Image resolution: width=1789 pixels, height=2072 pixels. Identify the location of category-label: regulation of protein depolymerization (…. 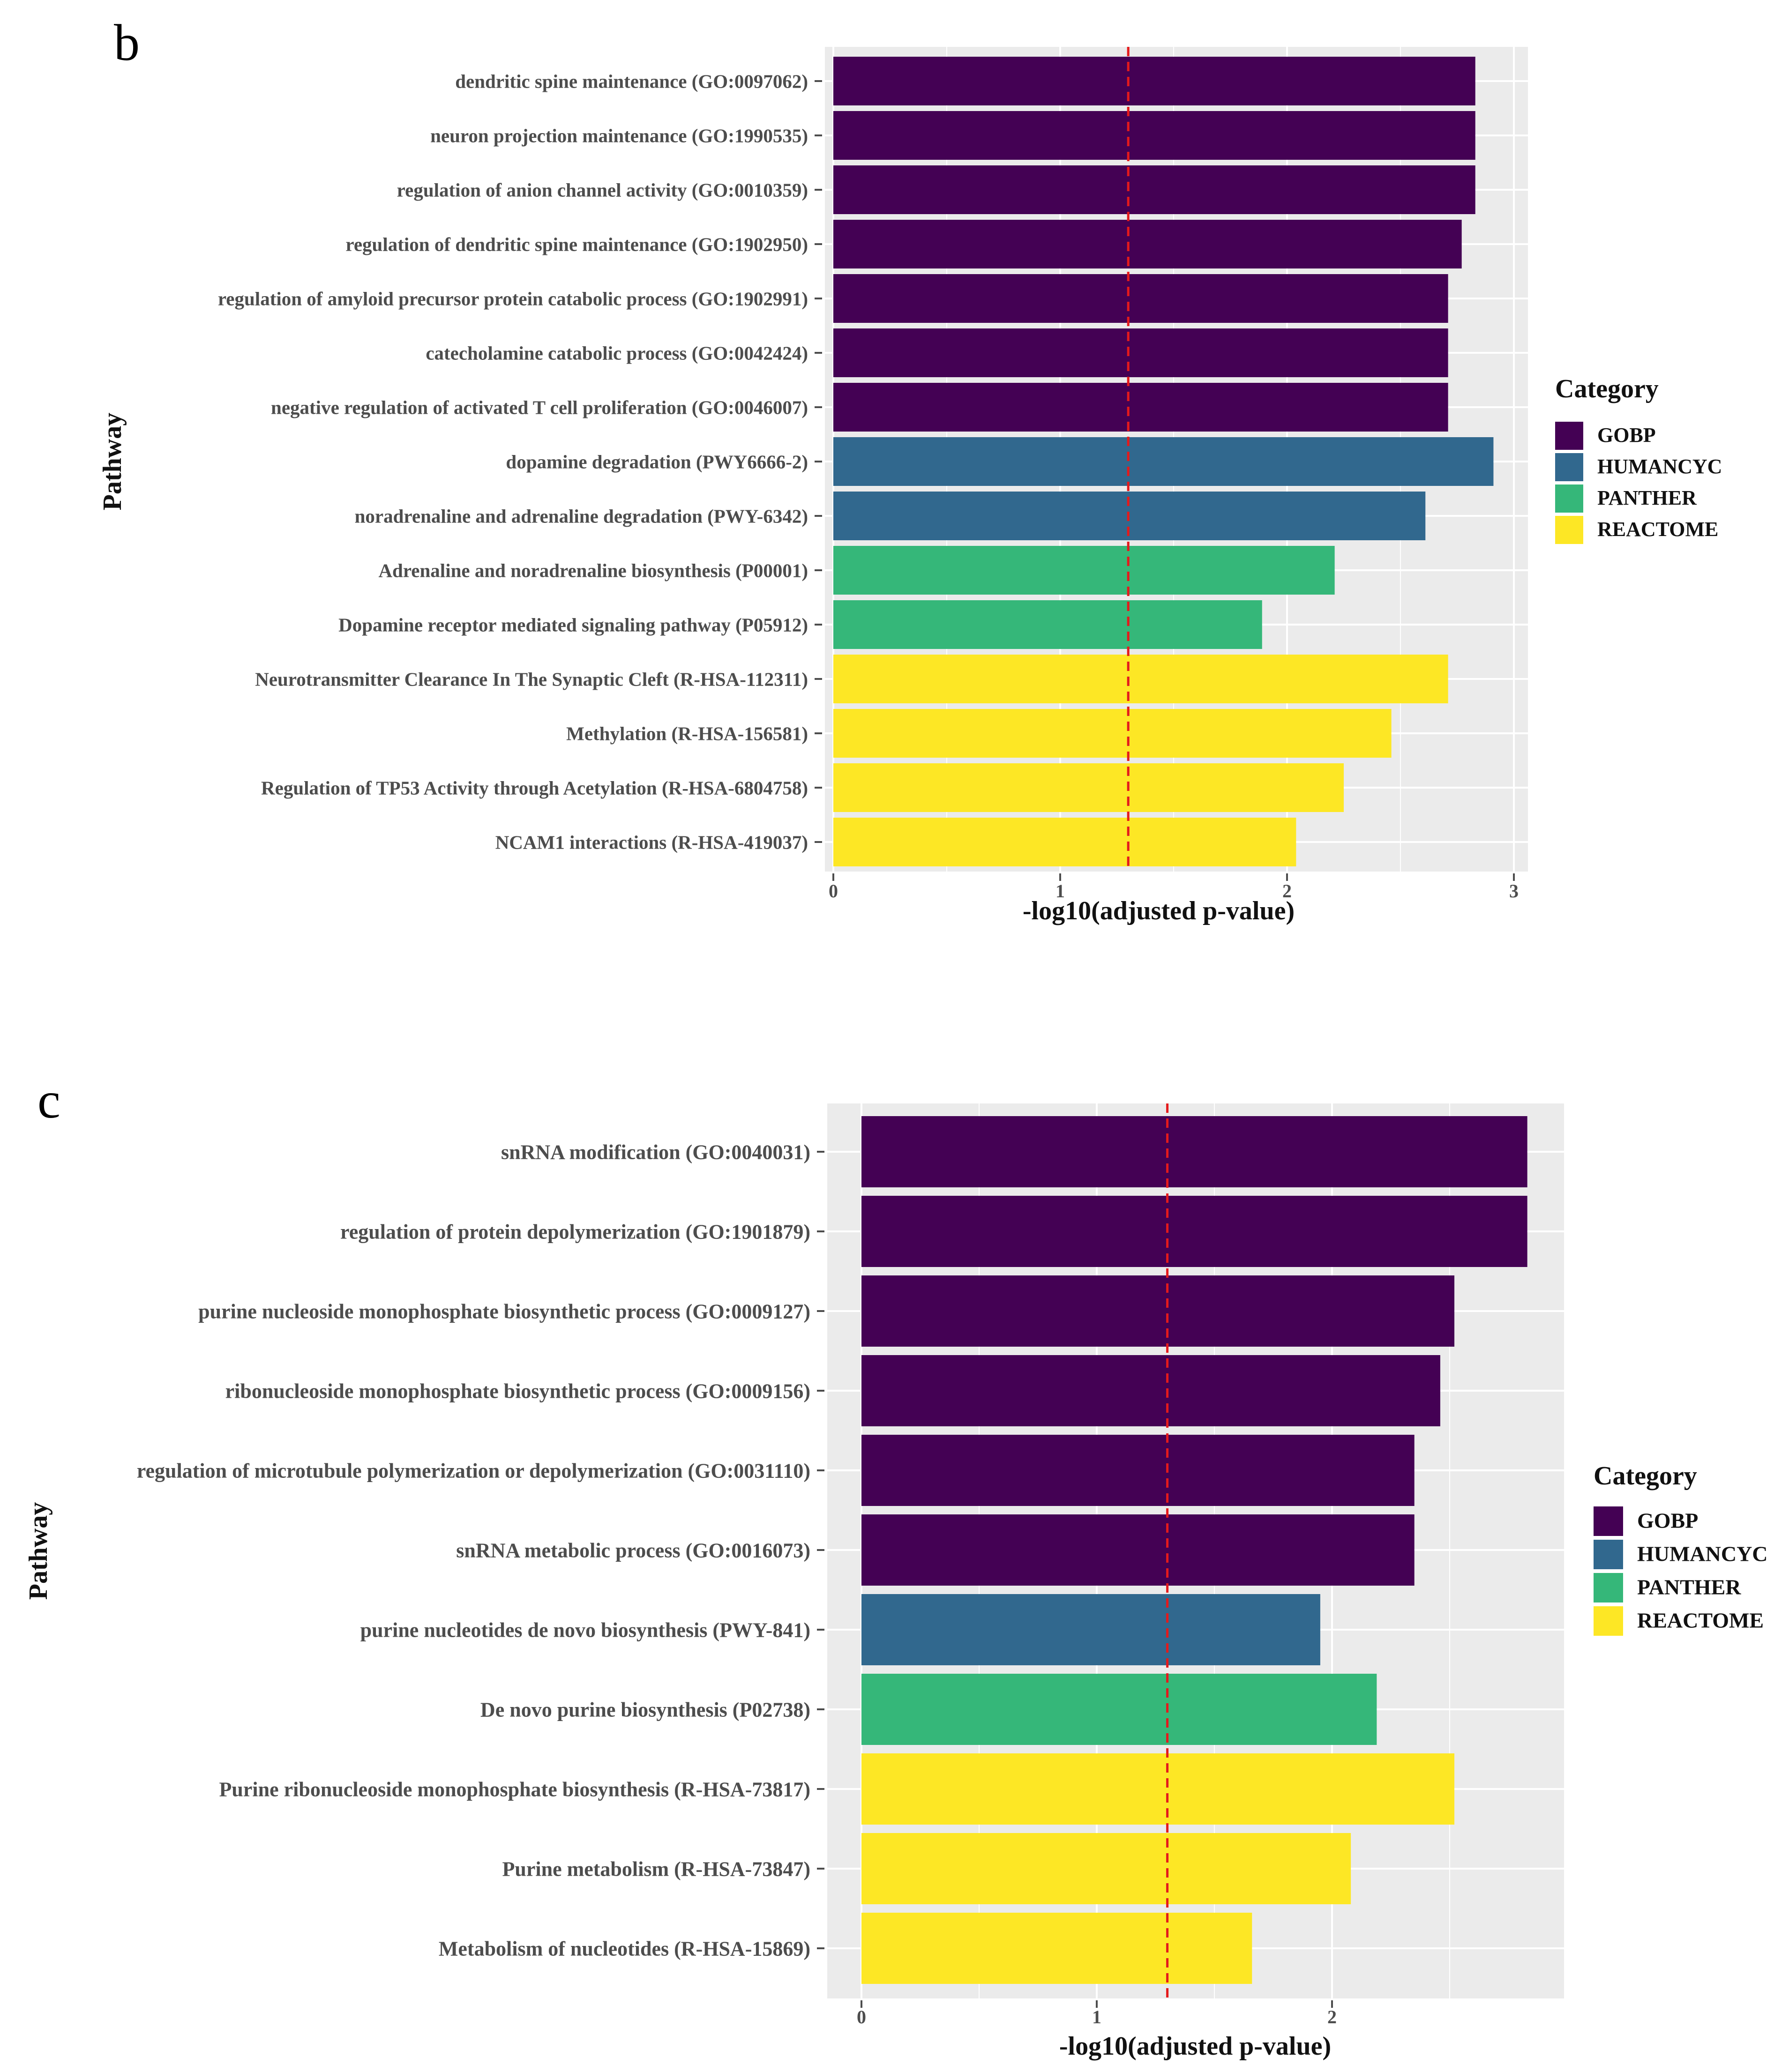
(575, 1231).